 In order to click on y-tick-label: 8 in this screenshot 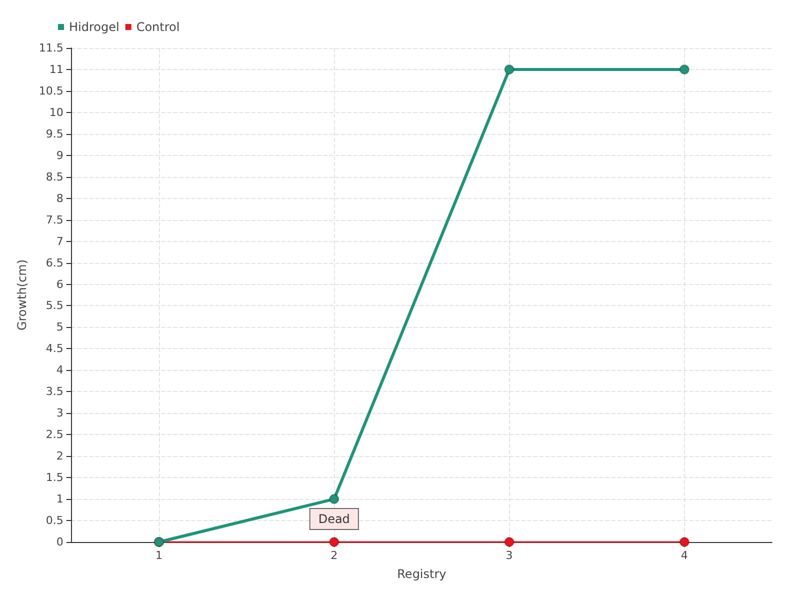, I will do `click(60, 198)`.